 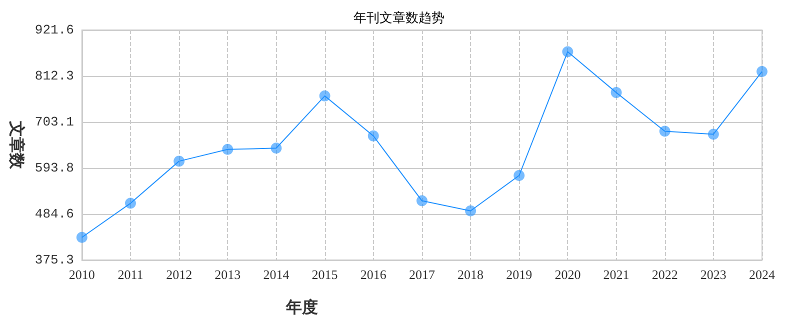 What do you see at coordinates (54, 214) in the screenshot?
I see `y-tick-label: 484.6` at bounding box center [54, 214].